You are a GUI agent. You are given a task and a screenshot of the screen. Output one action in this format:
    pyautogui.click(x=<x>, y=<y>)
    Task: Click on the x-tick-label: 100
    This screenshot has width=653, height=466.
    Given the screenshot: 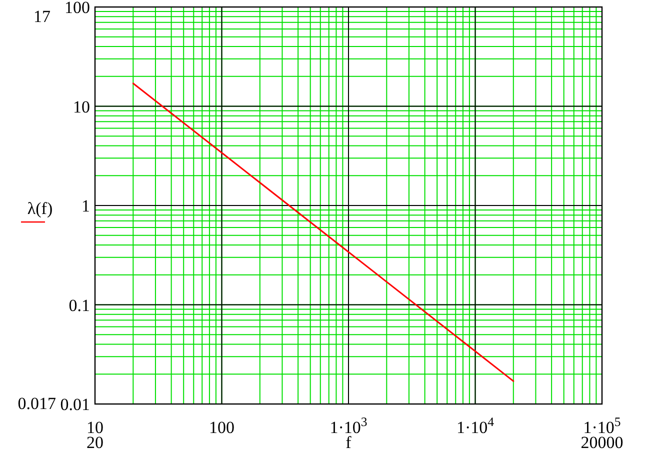 What is the action you would take?
    pyautogui.click(x=221, y=427)
    